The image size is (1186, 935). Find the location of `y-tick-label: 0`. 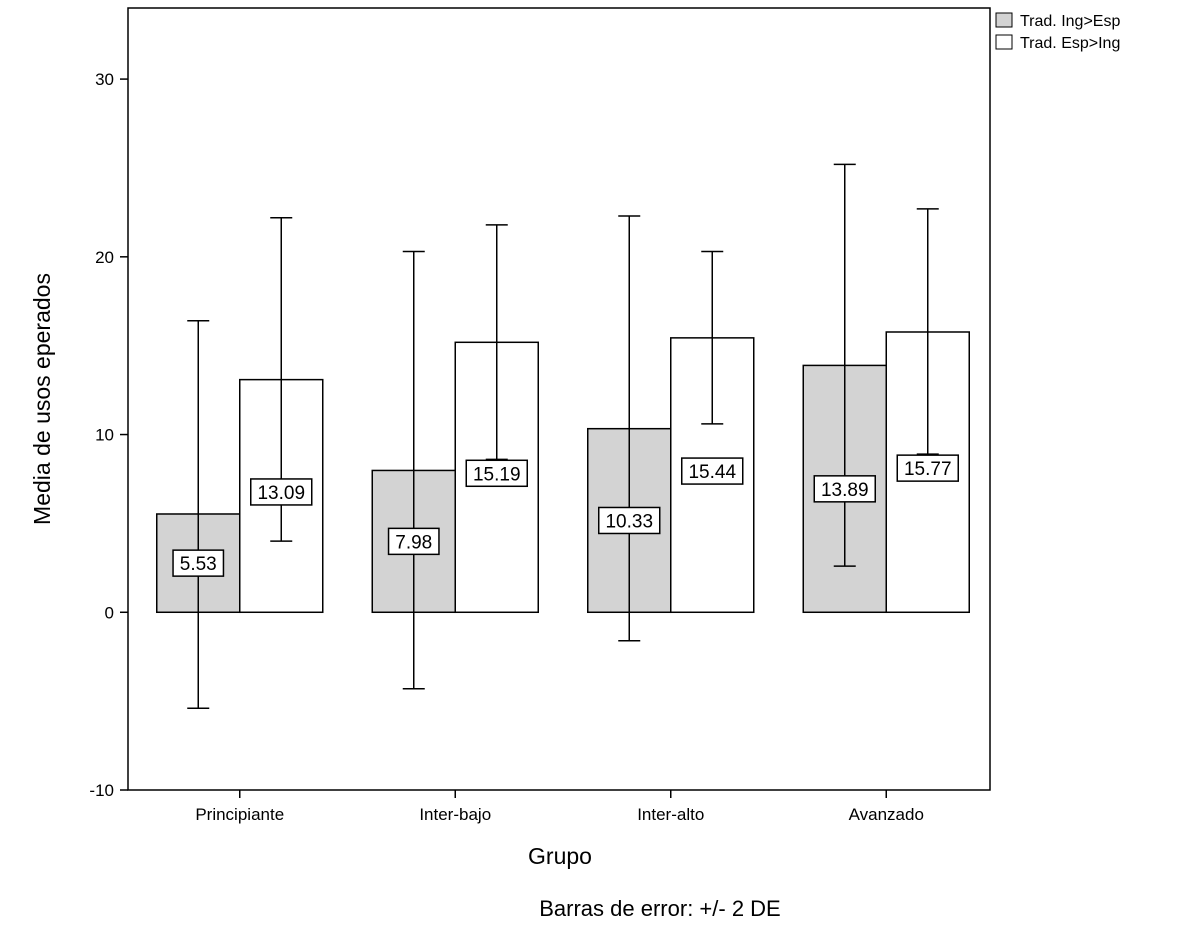

y-tick-label: 0 is located at coordinates (109, 612).